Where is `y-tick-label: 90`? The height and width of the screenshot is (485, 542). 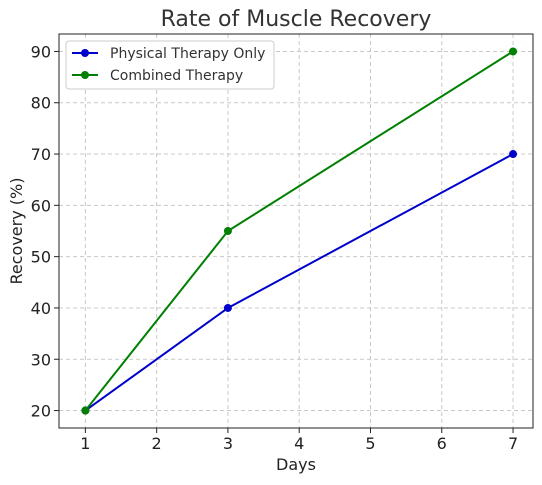
y-tick-label: 90 is located at coordinates (41, 51).